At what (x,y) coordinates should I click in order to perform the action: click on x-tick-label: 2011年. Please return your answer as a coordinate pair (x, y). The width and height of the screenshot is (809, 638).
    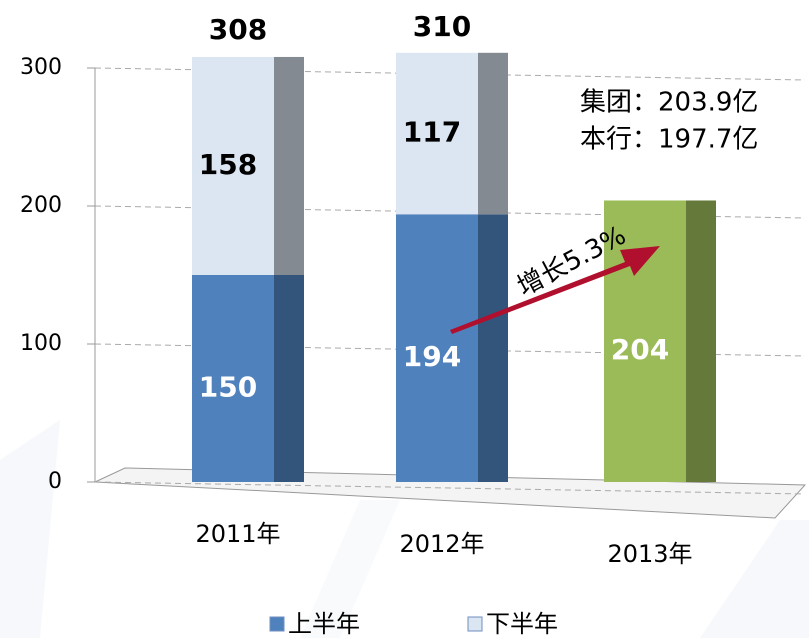
    Looking at the image, I should click on (237, 534).